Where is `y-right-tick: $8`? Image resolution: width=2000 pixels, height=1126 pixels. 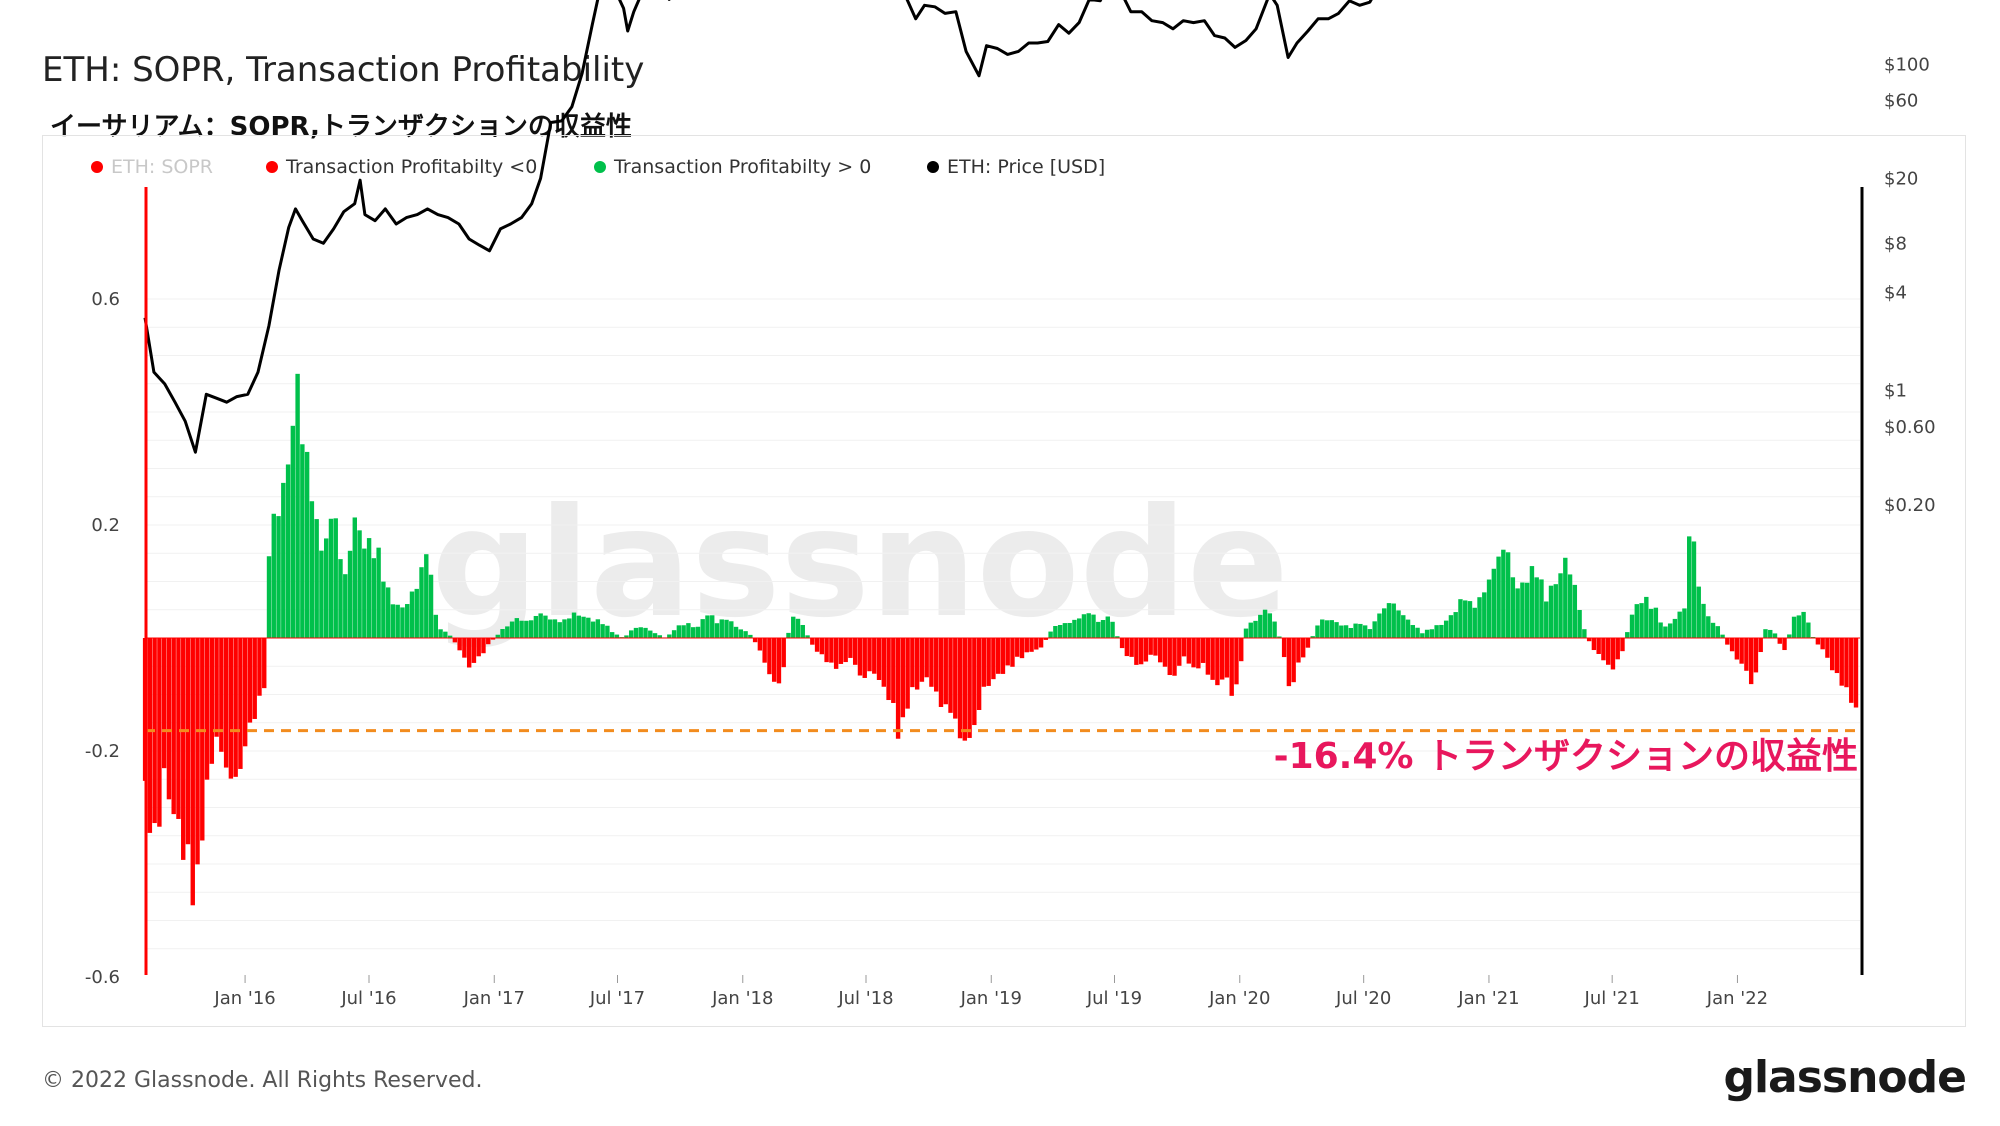
y-right-tick: $8 is located at coordinates (1895, 243).